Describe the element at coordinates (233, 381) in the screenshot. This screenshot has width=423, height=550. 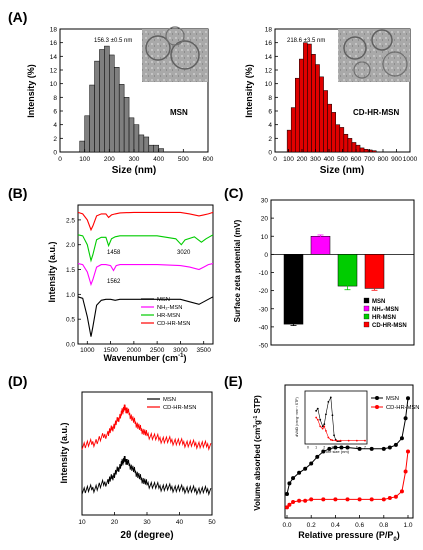
I see `panel-letter-e: (E)` at that location.